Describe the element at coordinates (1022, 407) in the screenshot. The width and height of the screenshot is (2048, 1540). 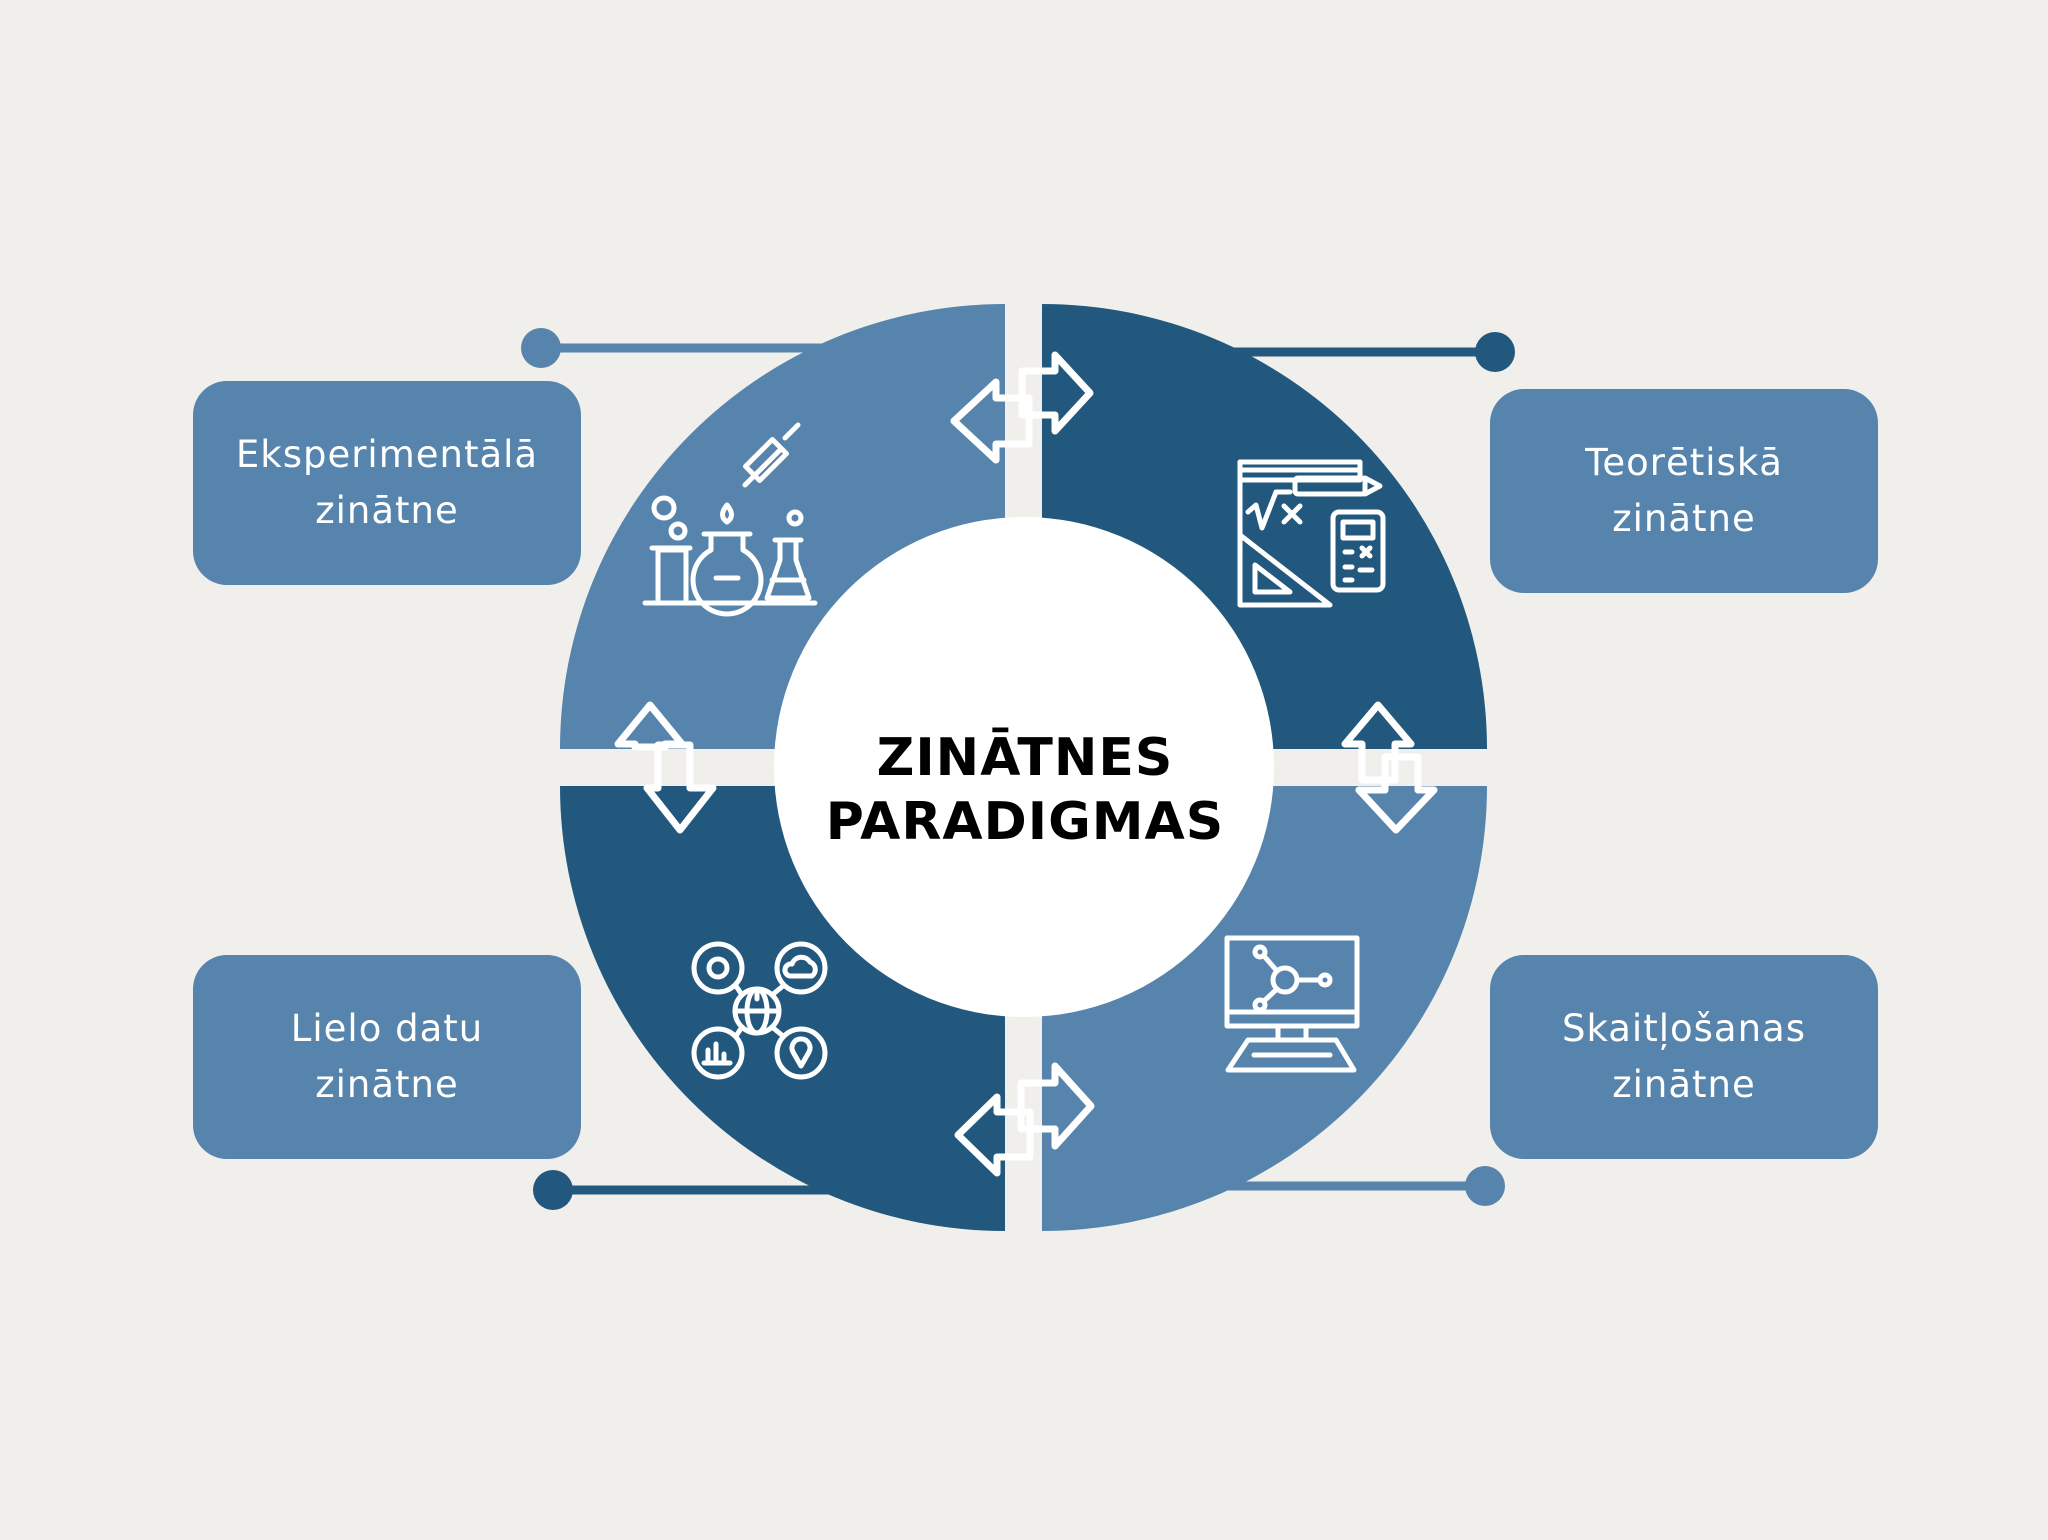
I see `double-arrow-top-icon` at that location.